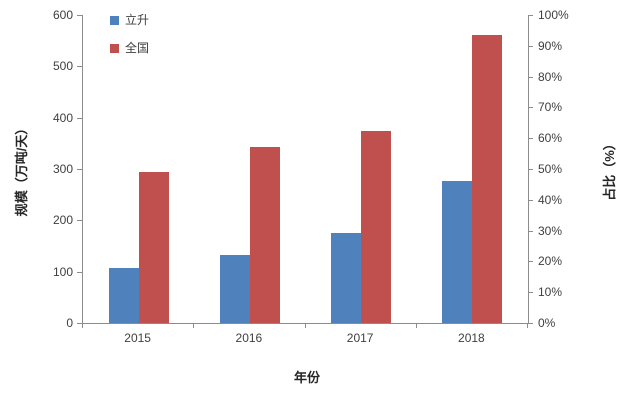  I want to click on left-axis-tick-label: 600, so click(62, 15).